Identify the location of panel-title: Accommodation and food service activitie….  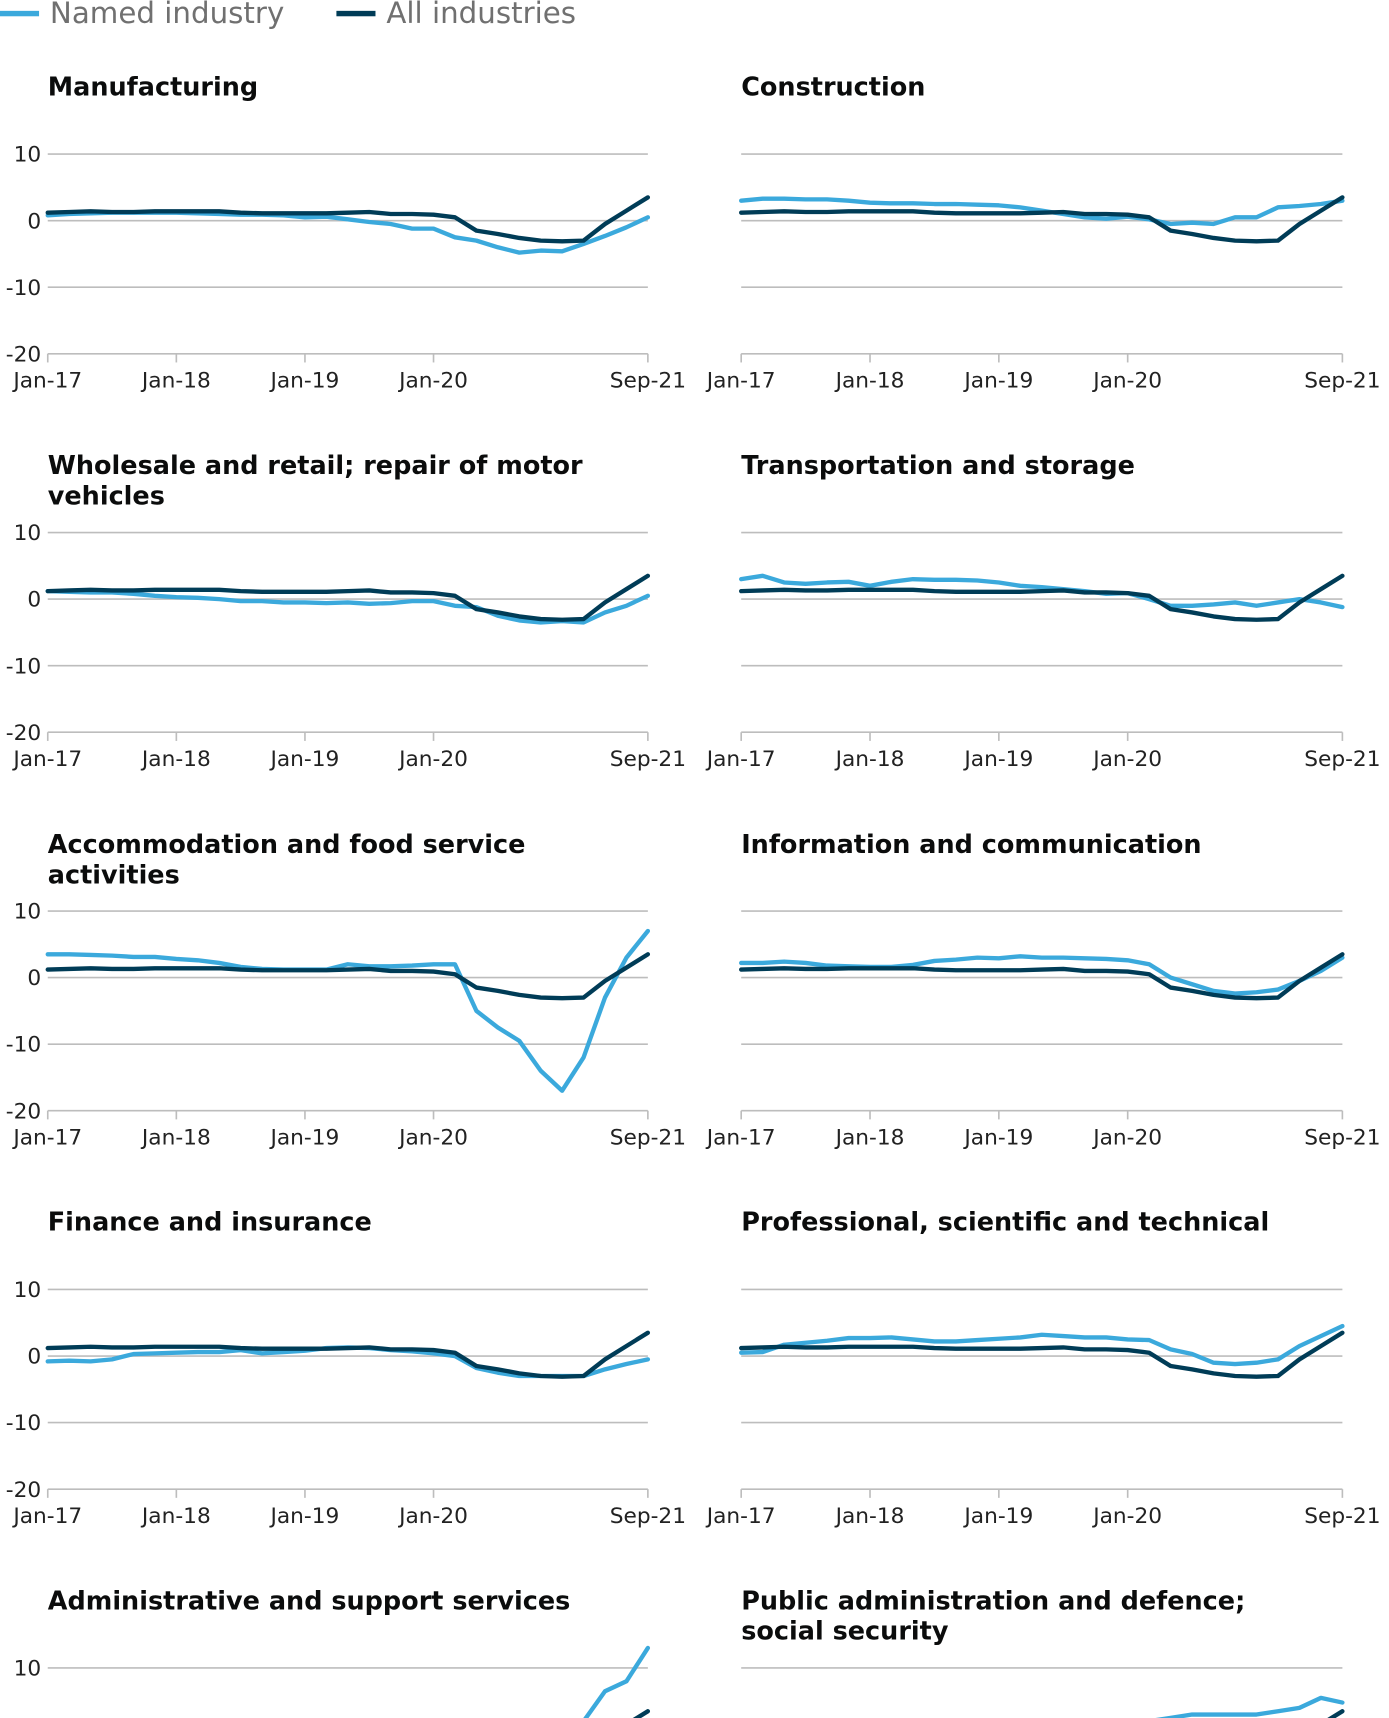
(286, 859).